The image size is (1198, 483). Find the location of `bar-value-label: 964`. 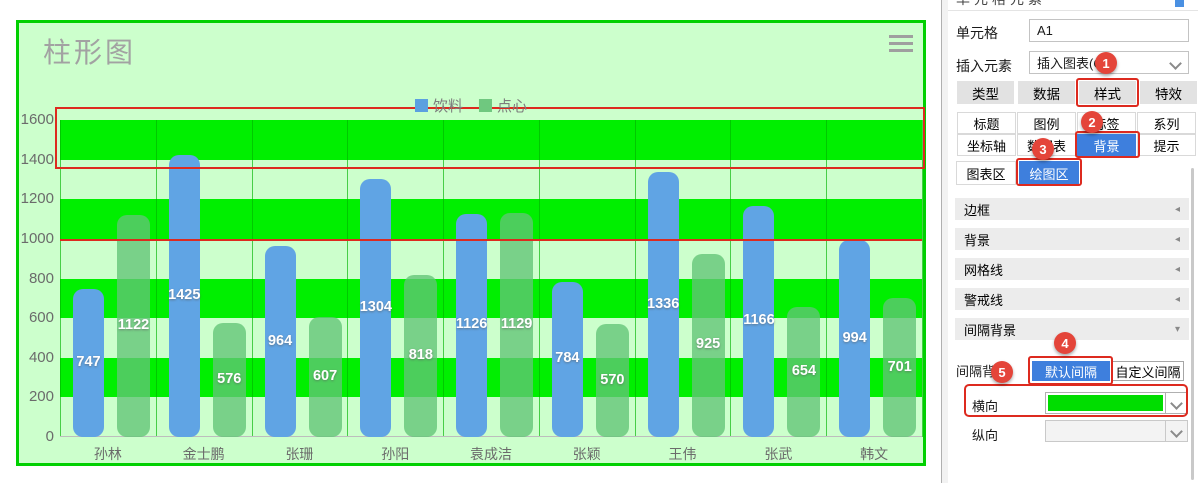

bar-value-label: 964 is located at coordinates (280, 340).